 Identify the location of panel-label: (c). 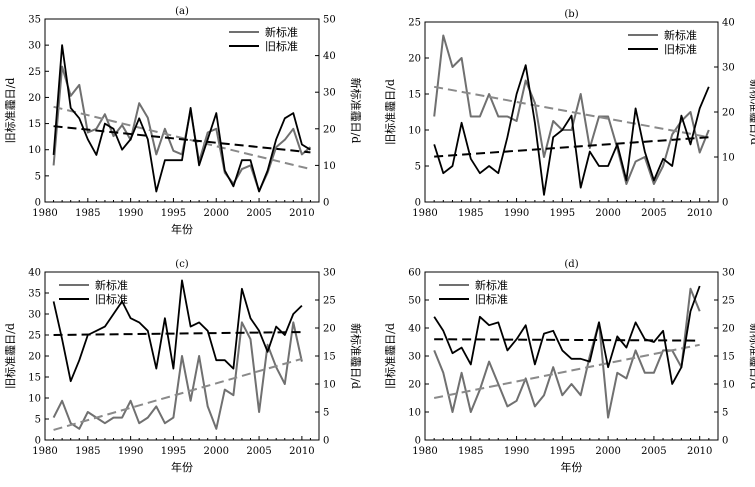
(182, 264).